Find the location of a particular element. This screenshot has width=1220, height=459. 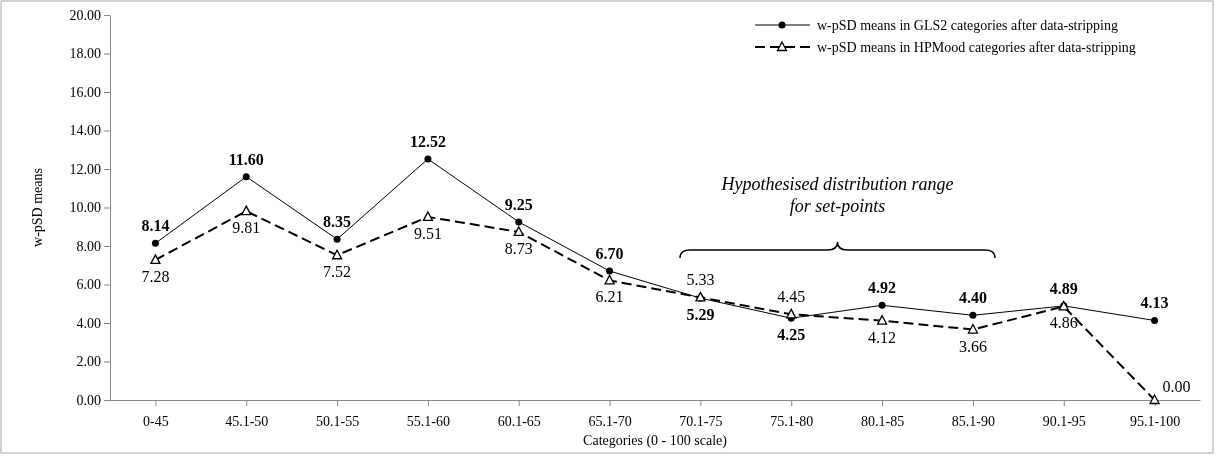

x-tick-label: 70.1-75 is located at coordinates (701, 421).